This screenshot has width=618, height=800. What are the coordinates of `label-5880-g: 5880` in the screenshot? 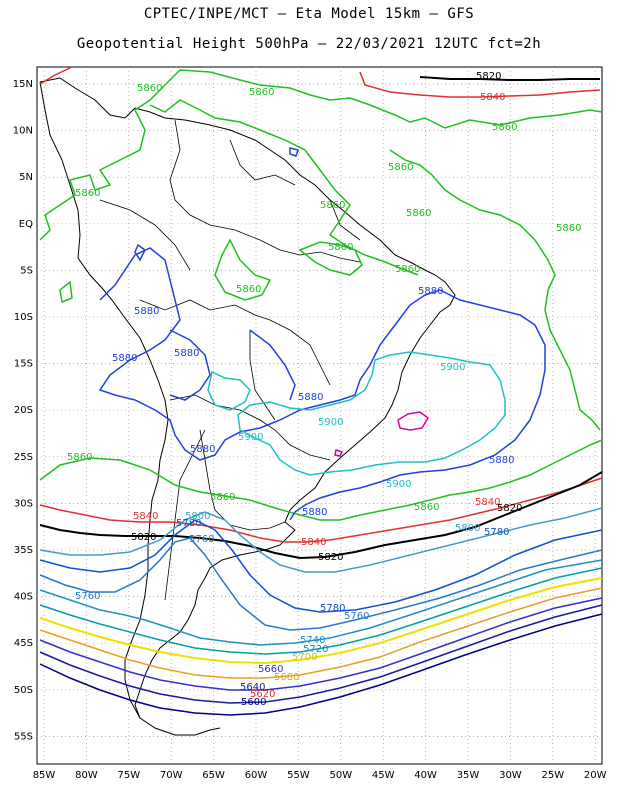 It's located at (501, 460).